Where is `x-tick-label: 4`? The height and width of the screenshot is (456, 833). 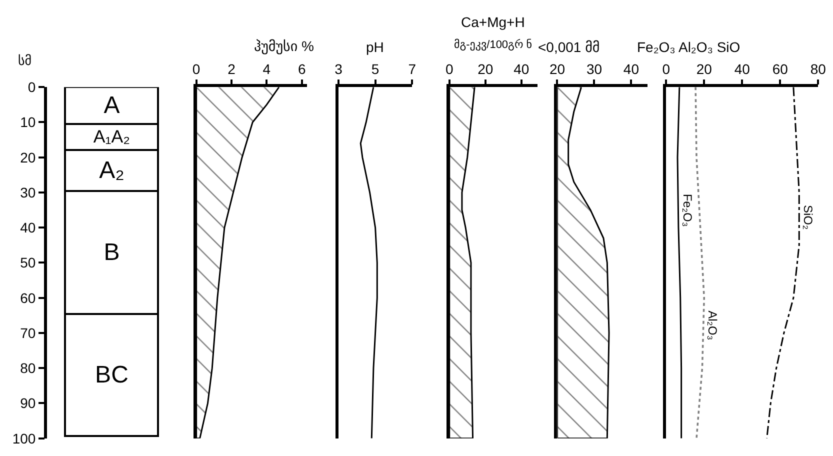 x-tick-label: 4 is located at coordinates (266, 68).